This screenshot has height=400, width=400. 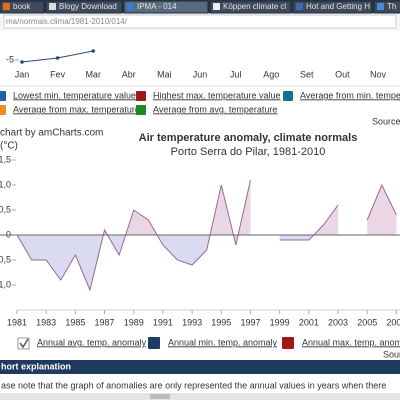 What do you see at coordinates (350, 95) in the screenshot?
I see `legend-label: Average from min. tempe` at bounding box center [350, 95].